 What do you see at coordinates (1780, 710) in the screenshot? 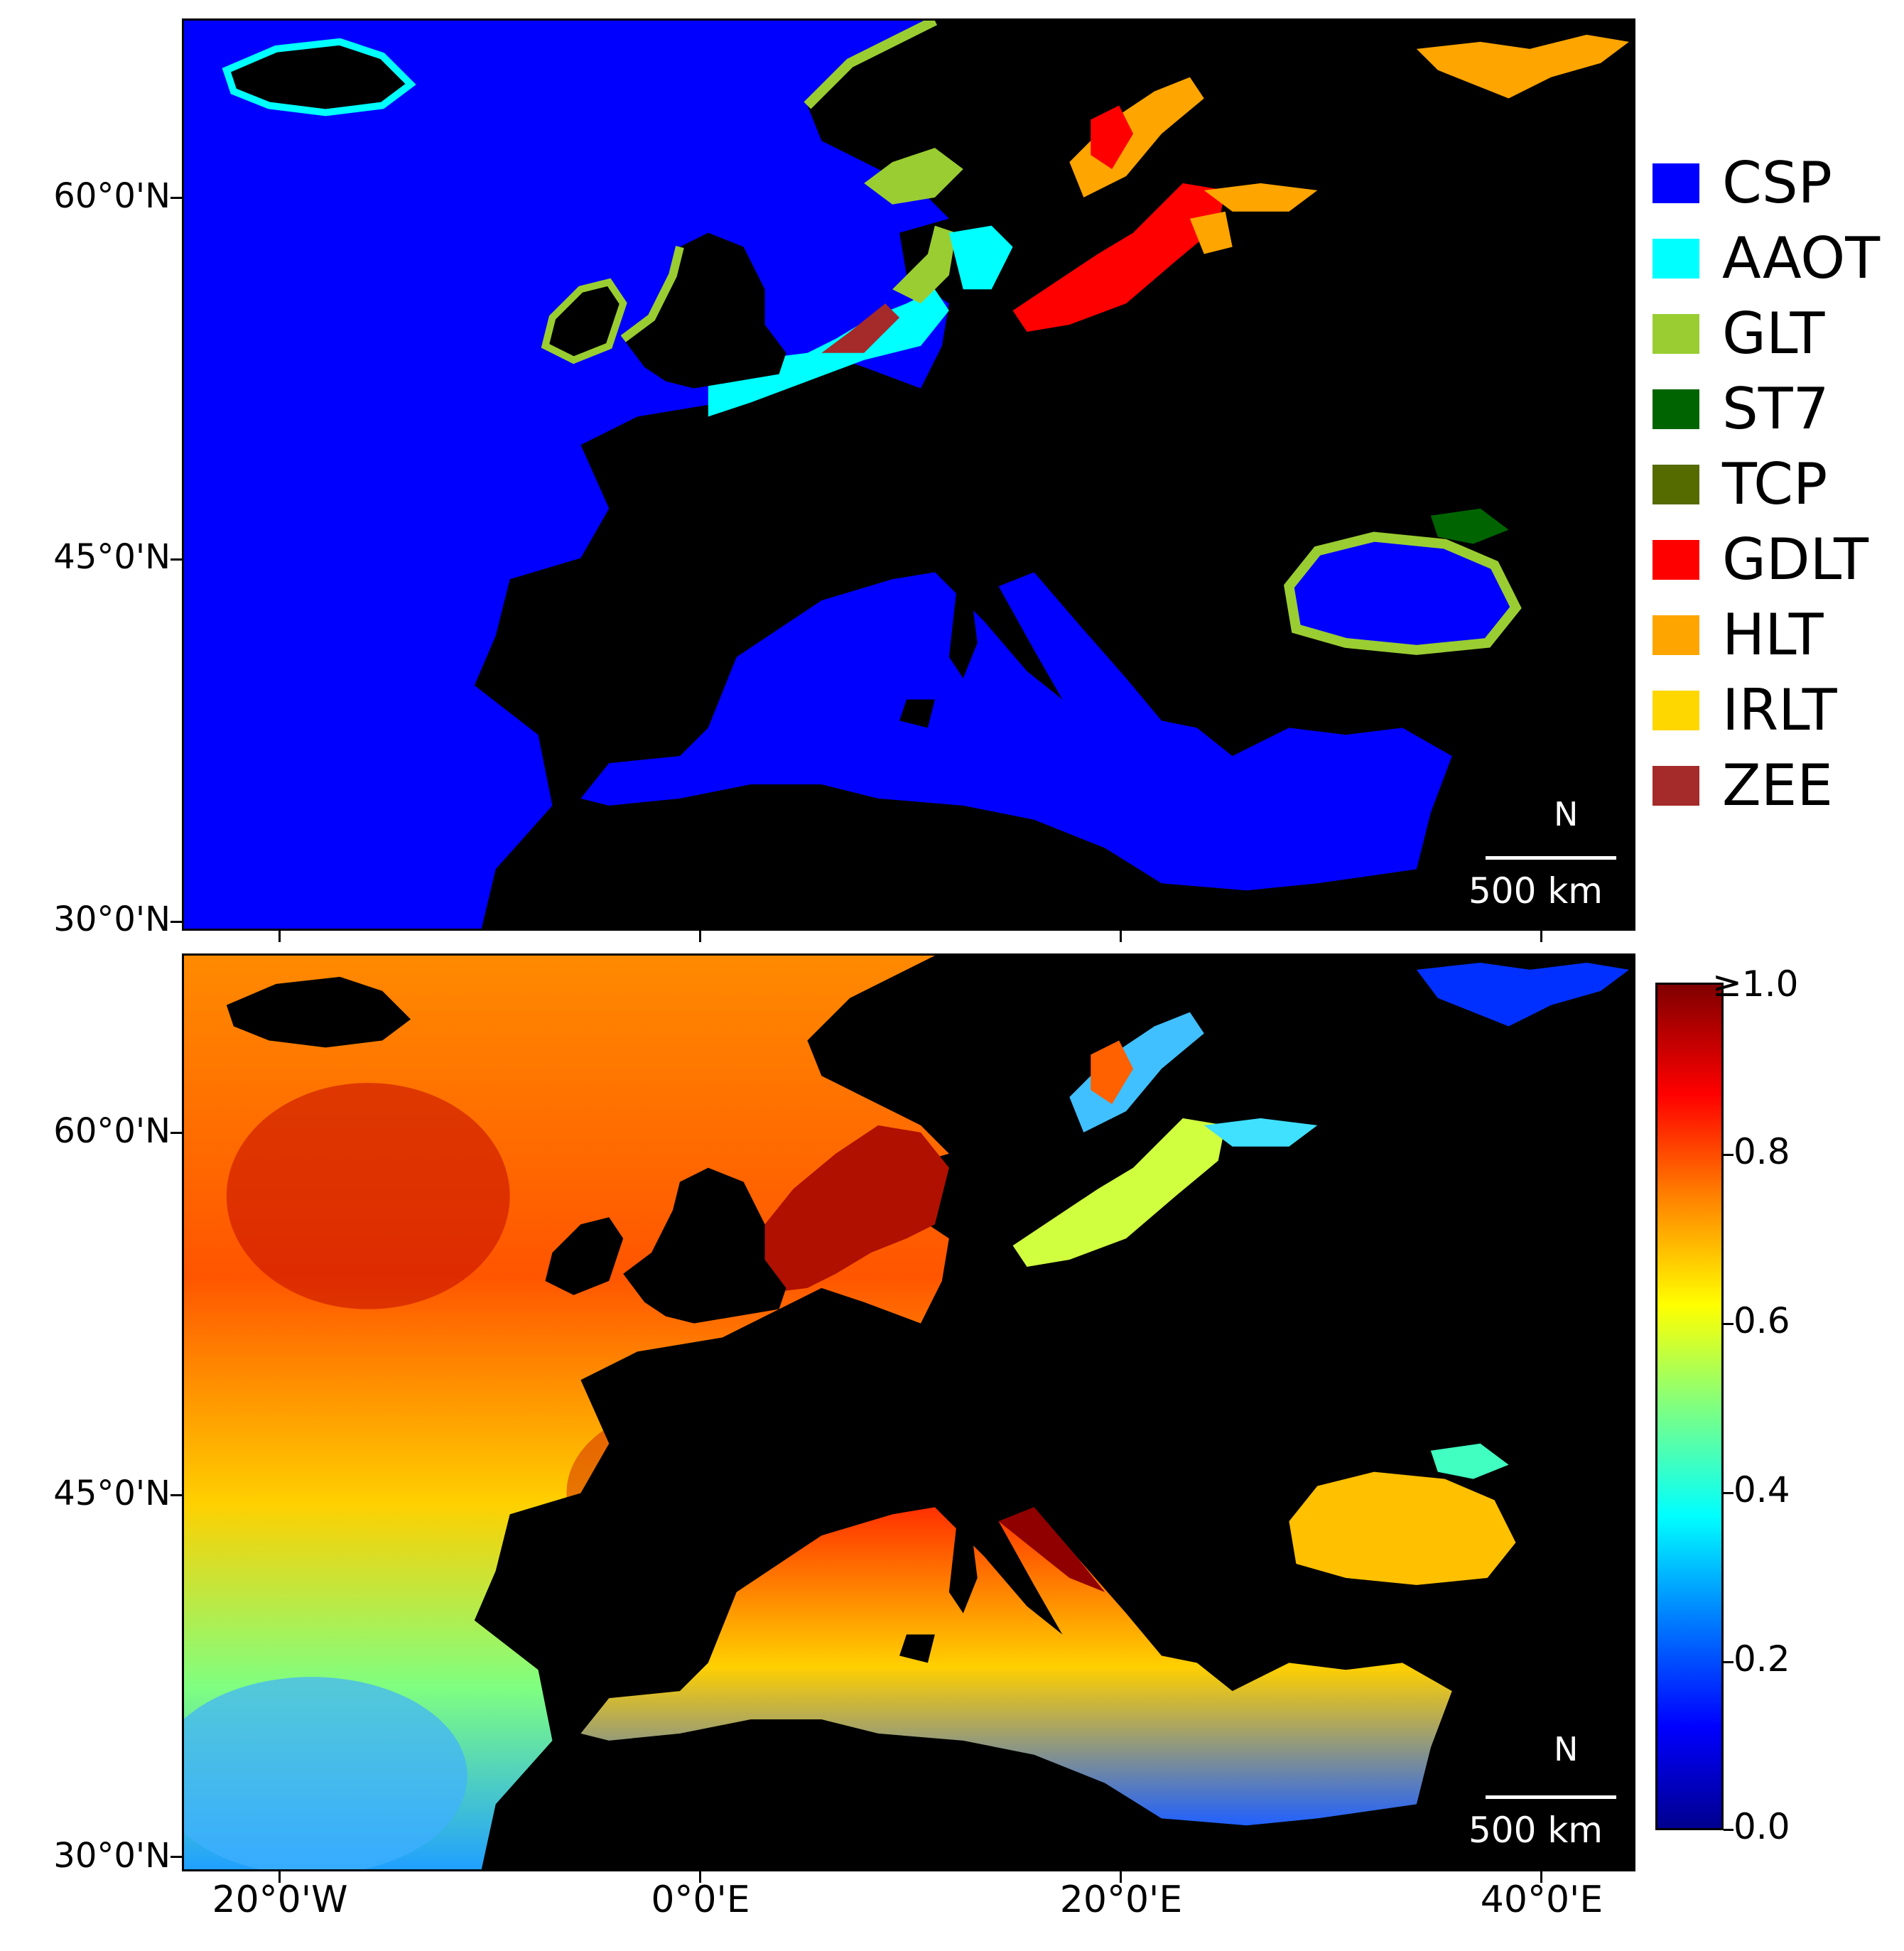
I see `legend-label: IRLT` at bounding box center [1780, 710].